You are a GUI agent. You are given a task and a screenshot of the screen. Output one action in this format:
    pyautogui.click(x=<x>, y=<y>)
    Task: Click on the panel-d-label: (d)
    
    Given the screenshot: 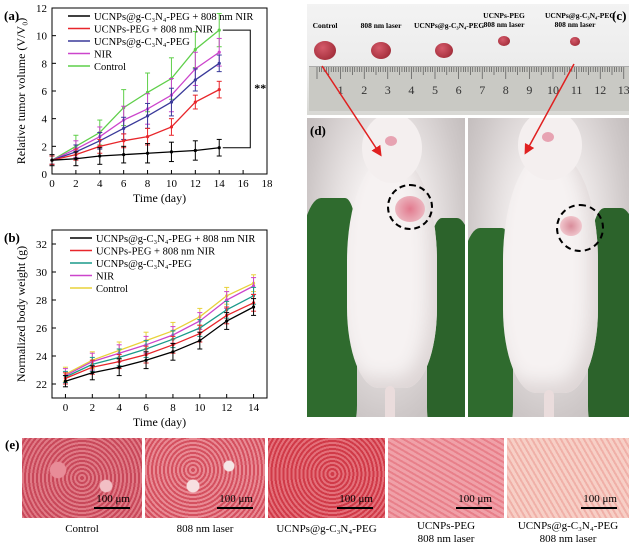 What is the action you would take?
    pyautogui.click(x=318, y=130)
    